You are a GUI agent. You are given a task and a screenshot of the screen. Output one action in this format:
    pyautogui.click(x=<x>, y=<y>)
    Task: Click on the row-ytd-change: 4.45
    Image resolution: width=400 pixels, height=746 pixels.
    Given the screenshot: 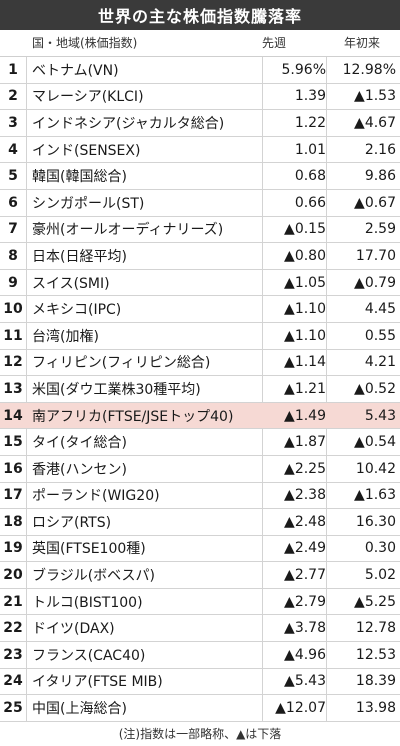 What is the action you would take?
    pyautogui.click(x=380, y=309)
    